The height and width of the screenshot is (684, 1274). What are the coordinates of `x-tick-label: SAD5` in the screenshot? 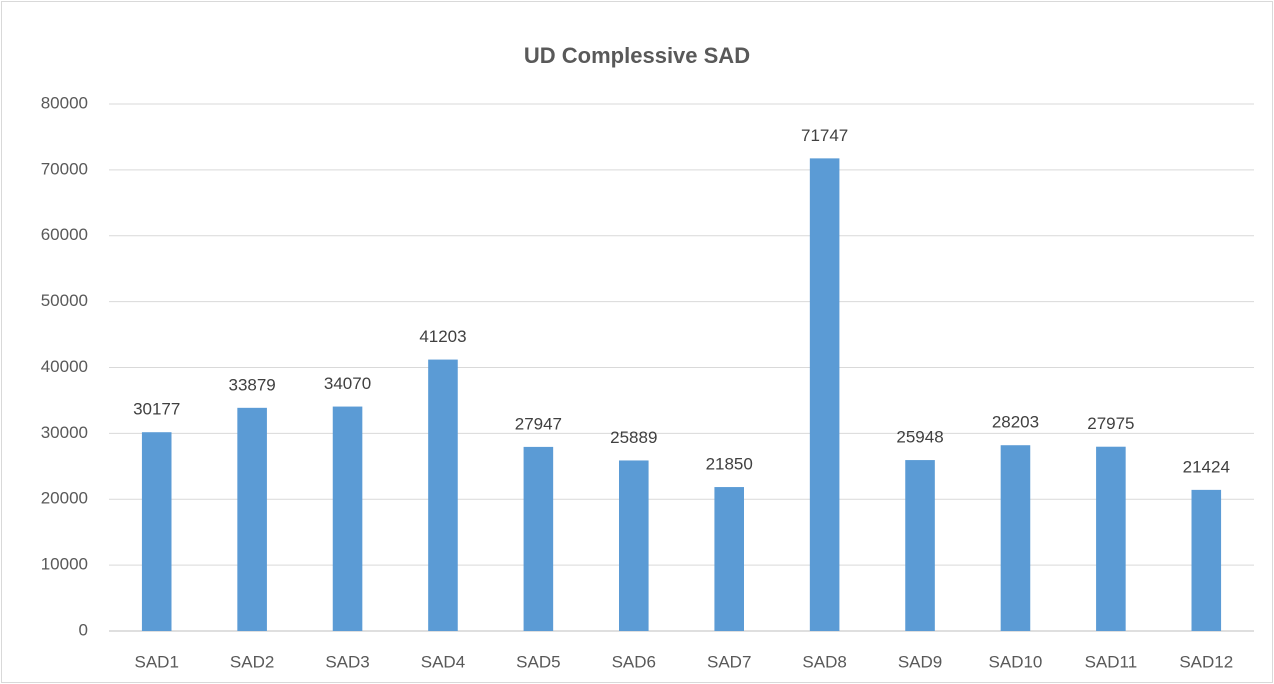 It's located at (538, 661).